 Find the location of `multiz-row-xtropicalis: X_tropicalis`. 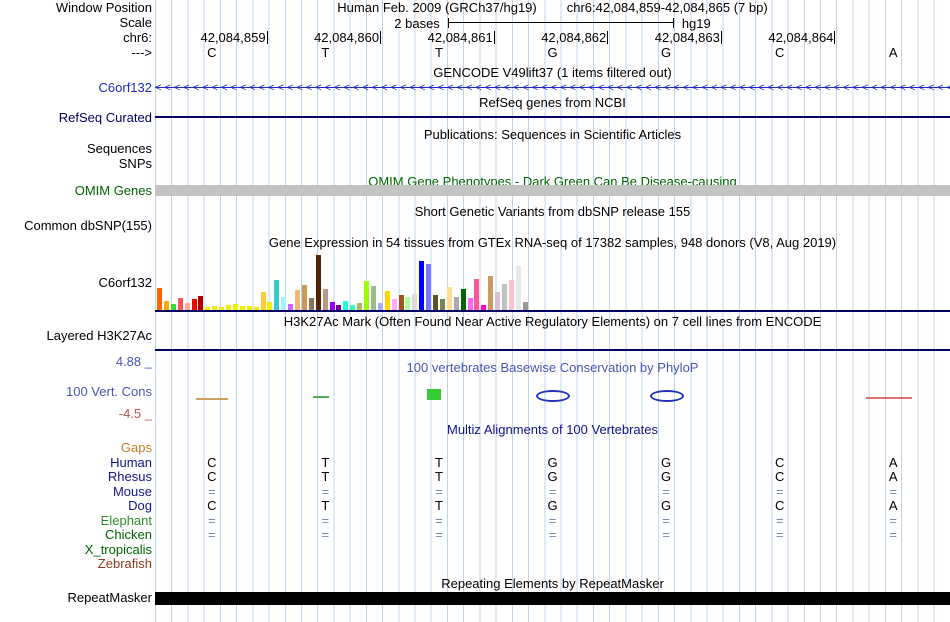

multiz-row-xtropicalis: X_tropicalis is located at coordinates (475, 550).